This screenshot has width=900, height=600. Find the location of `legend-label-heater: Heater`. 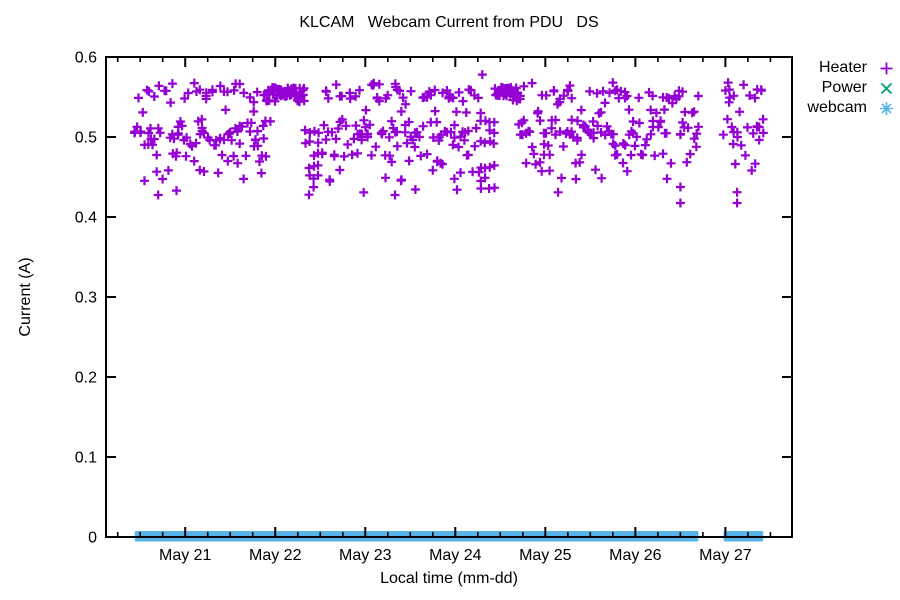

legend-label-heater: Heater is located at coordinates (842, 67).